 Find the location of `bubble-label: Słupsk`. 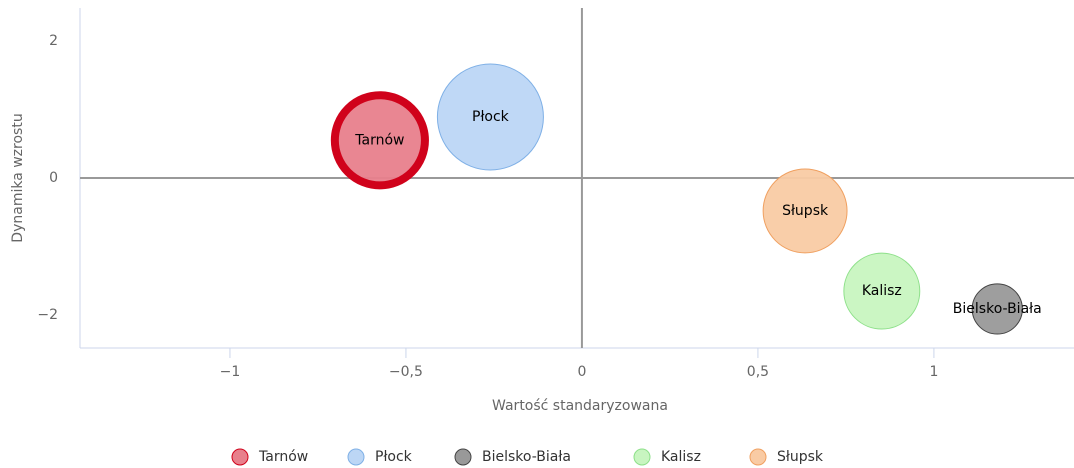

bubble-label: Słupsk is located at coordinates (805, 211).